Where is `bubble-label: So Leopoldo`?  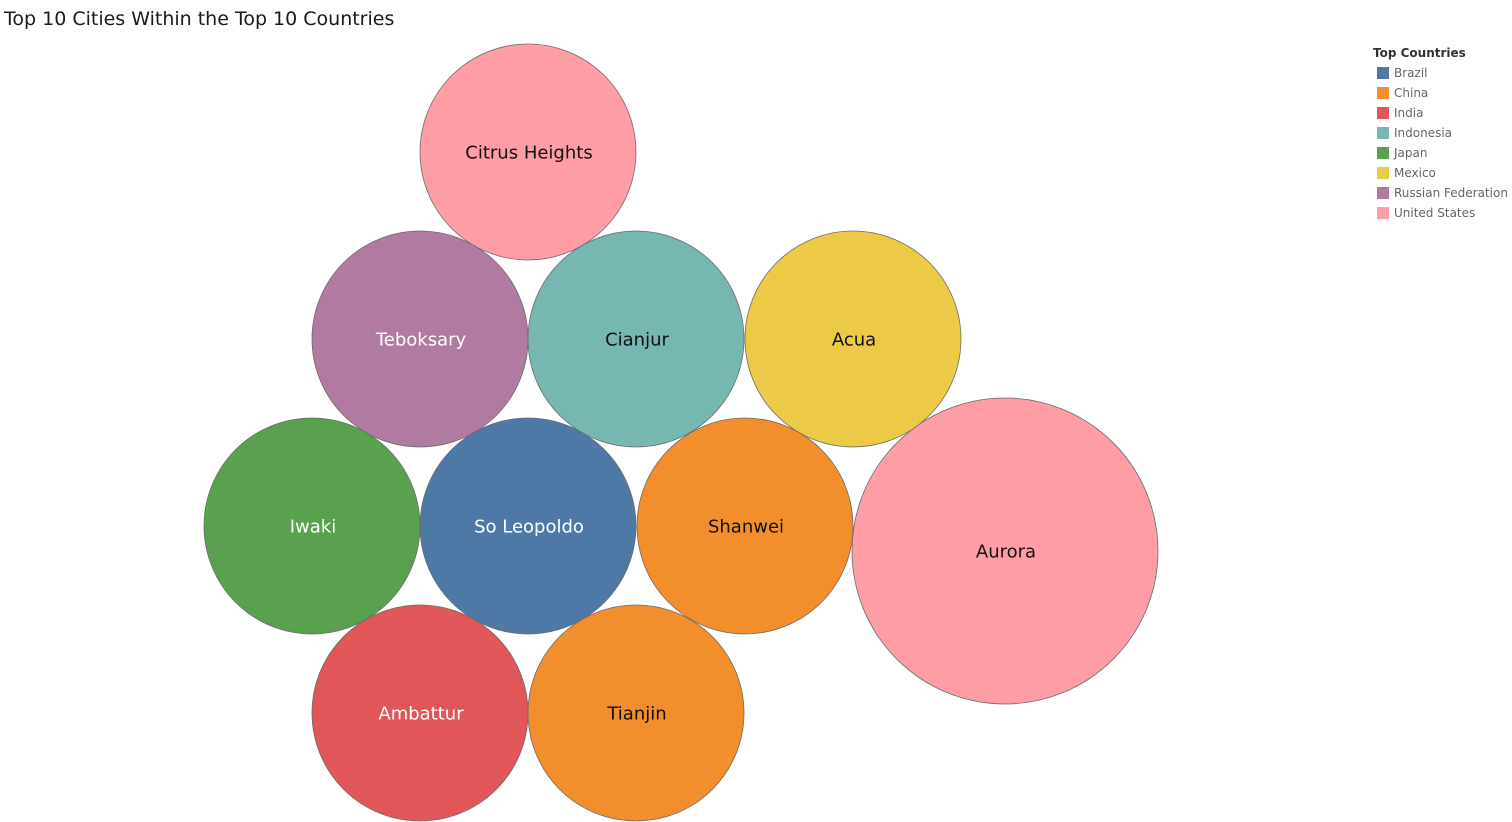
bubble-label: So Leopoldo is located at coordinates (529, 527).